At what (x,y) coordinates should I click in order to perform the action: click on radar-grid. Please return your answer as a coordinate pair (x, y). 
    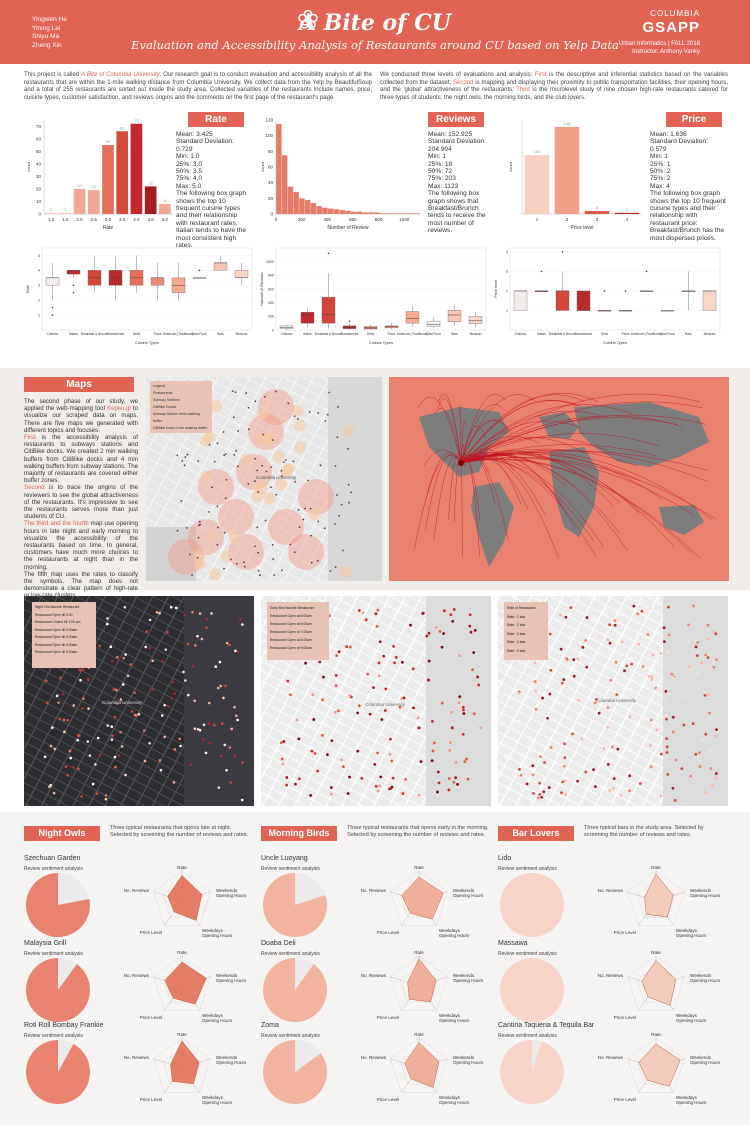
    Looking at the image, I should click on (656, 1065).